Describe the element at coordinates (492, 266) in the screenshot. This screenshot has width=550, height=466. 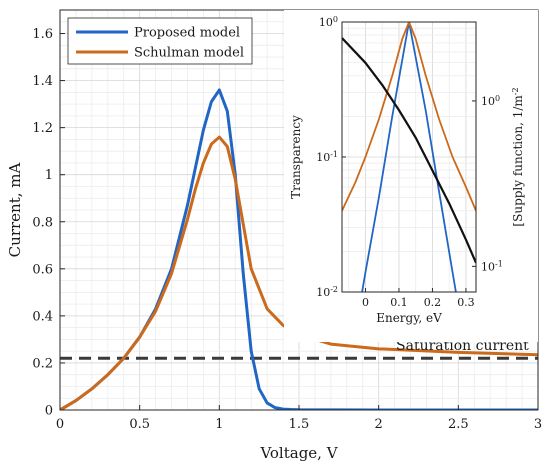
I see `inset-right-tick-label: 10⁻¹` at that location.